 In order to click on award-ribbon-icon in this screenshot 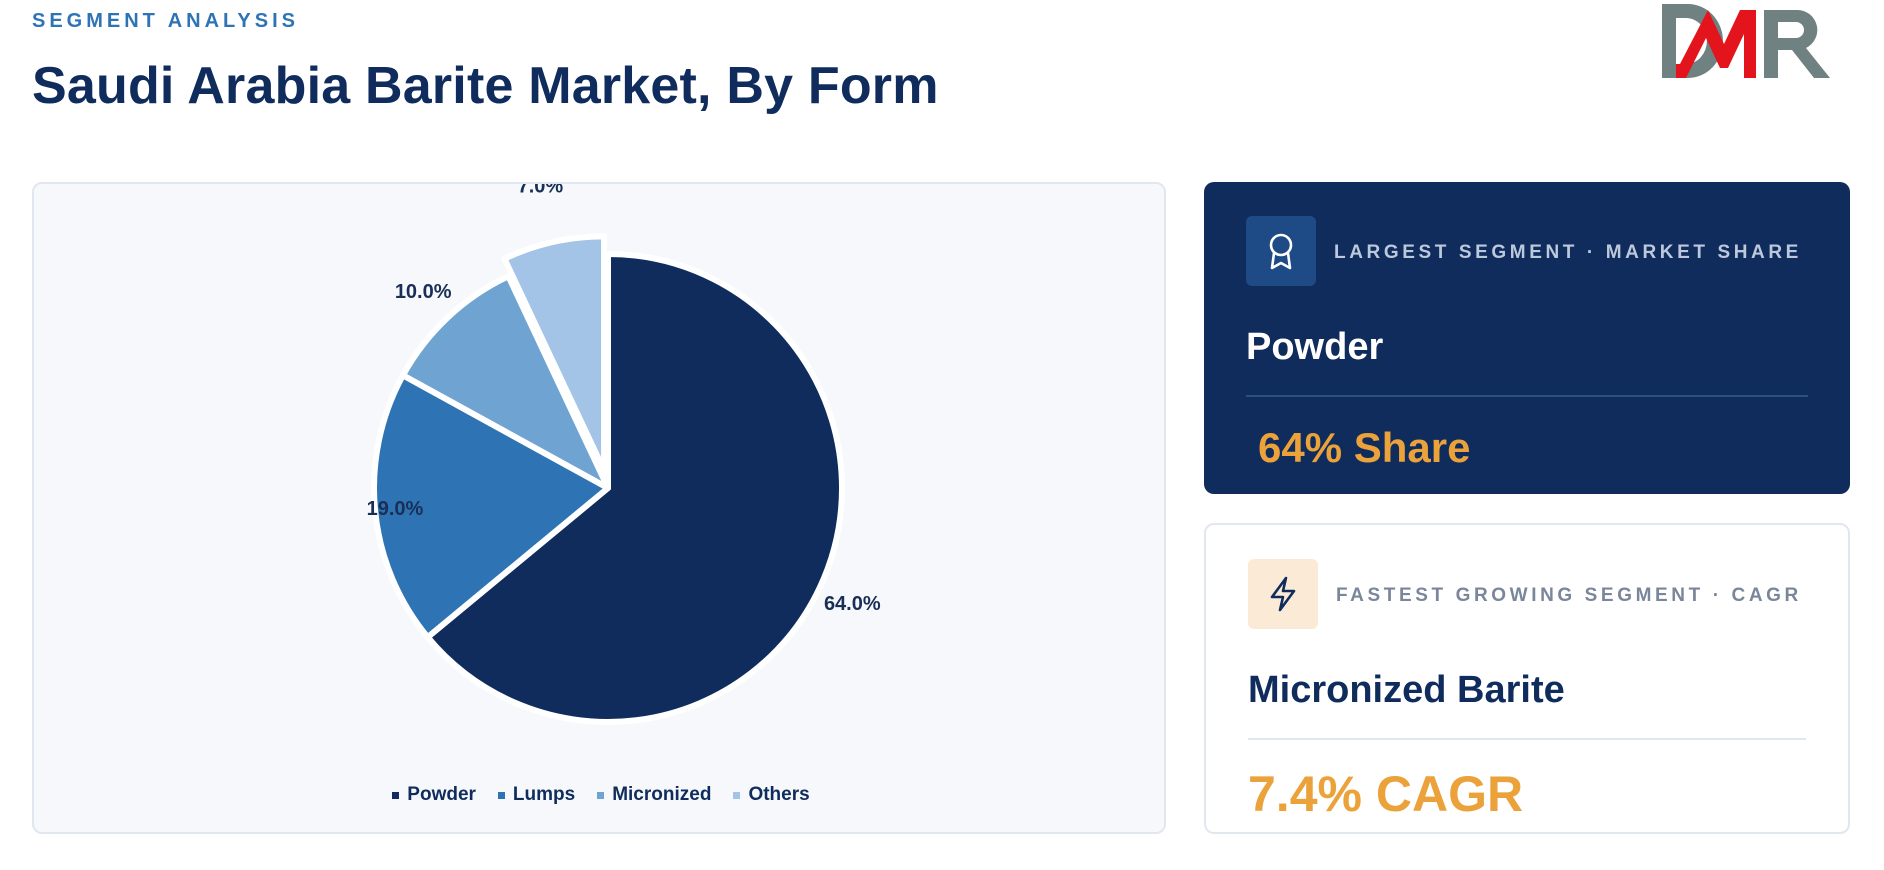, I will do `click(1281, 251)`.